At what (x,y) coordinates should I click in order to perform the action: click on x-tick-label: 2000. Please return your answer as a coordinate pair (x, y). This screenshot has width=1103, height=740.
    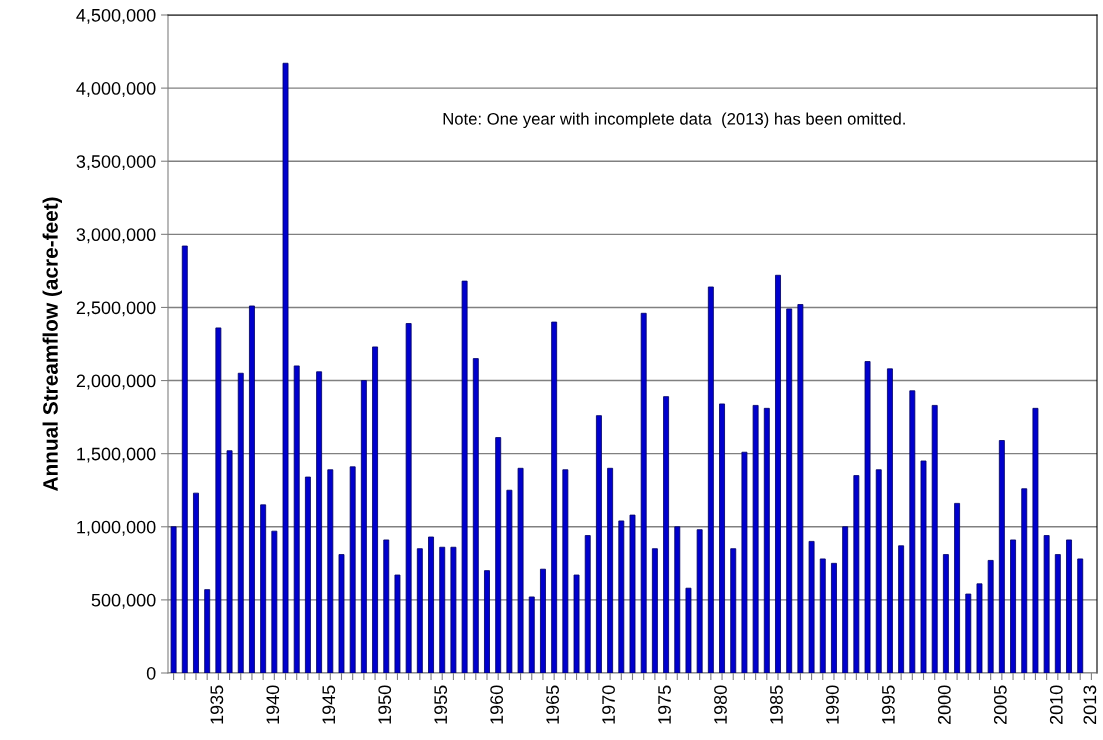
    Looking at the image, I should click on (944, 705).